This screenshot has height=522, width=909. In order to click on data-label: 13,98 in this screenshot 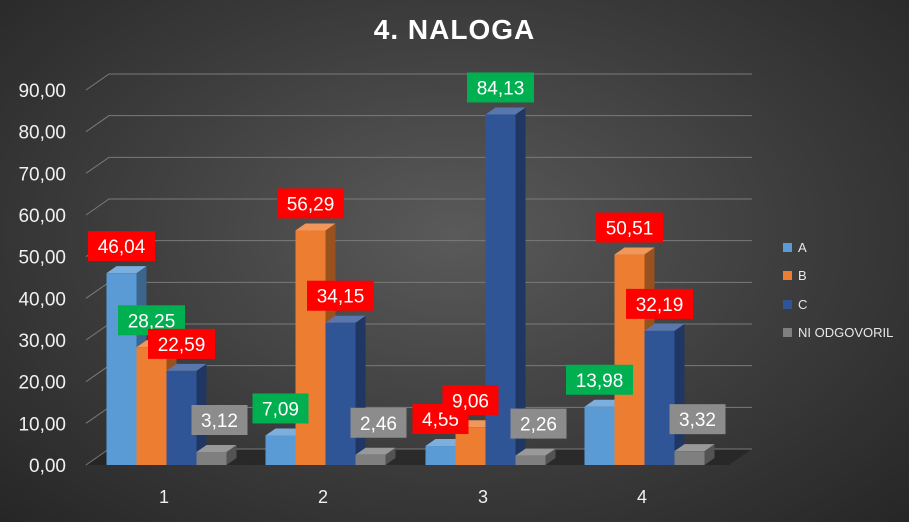, I will do `click(600, 381)`.